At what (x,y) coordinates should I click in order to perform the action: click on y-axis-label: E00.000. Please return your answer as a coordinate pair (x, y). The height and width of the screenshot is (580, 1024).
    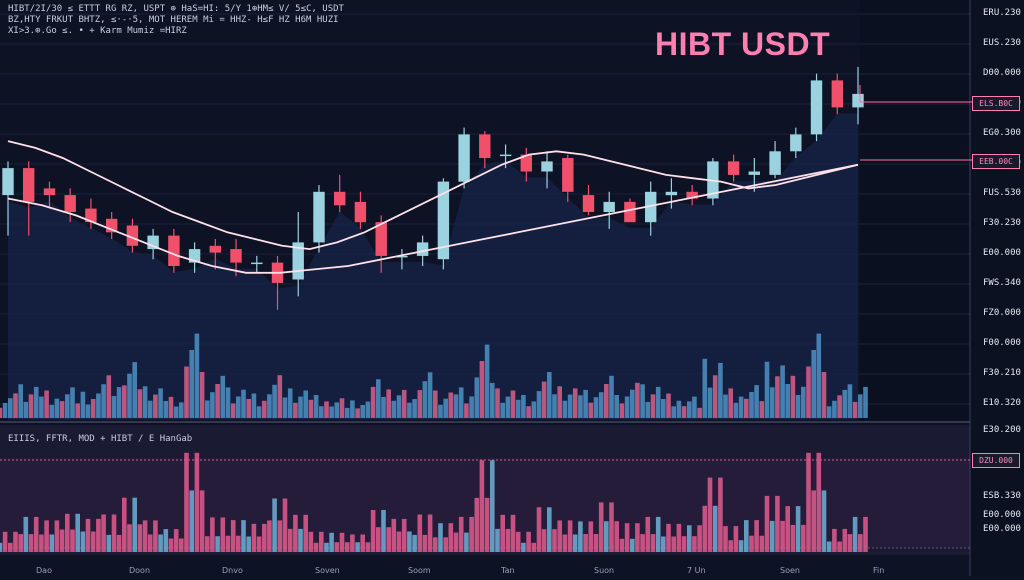
    Looking at the image, I should click on (1002, 253).